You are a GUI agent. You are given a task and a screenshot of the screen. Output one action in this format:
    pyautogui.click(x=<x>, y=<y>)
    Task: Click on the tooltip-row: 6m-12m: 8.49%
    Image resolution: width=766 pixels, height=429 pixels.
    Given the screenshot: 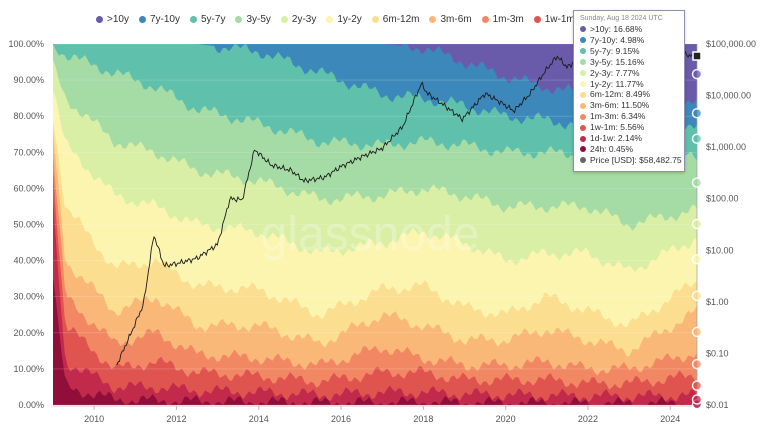 What is the action you would take?
    pyautogui.click(x=629, y=94)
    